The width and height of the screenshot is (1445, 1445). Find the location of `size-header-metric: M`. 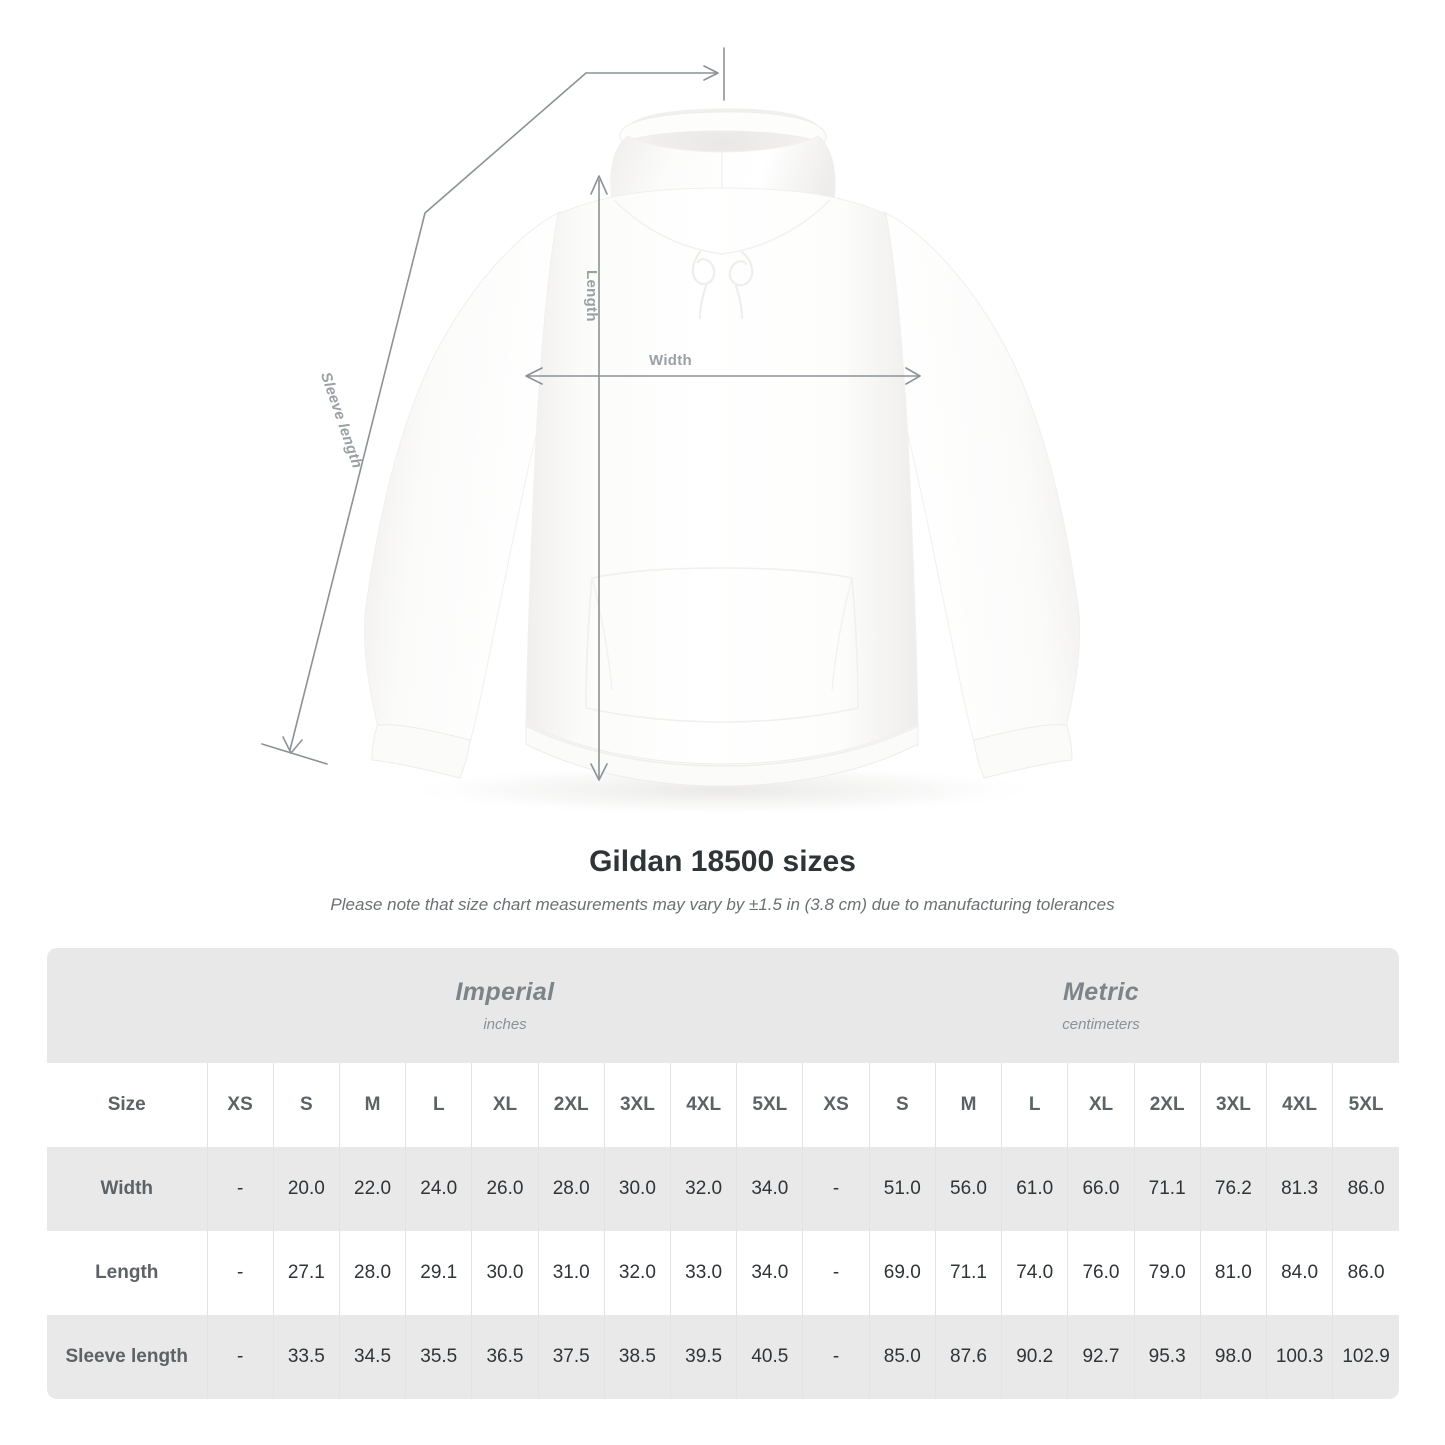

size-header-metric: M is located at coordinates (968, 1105).